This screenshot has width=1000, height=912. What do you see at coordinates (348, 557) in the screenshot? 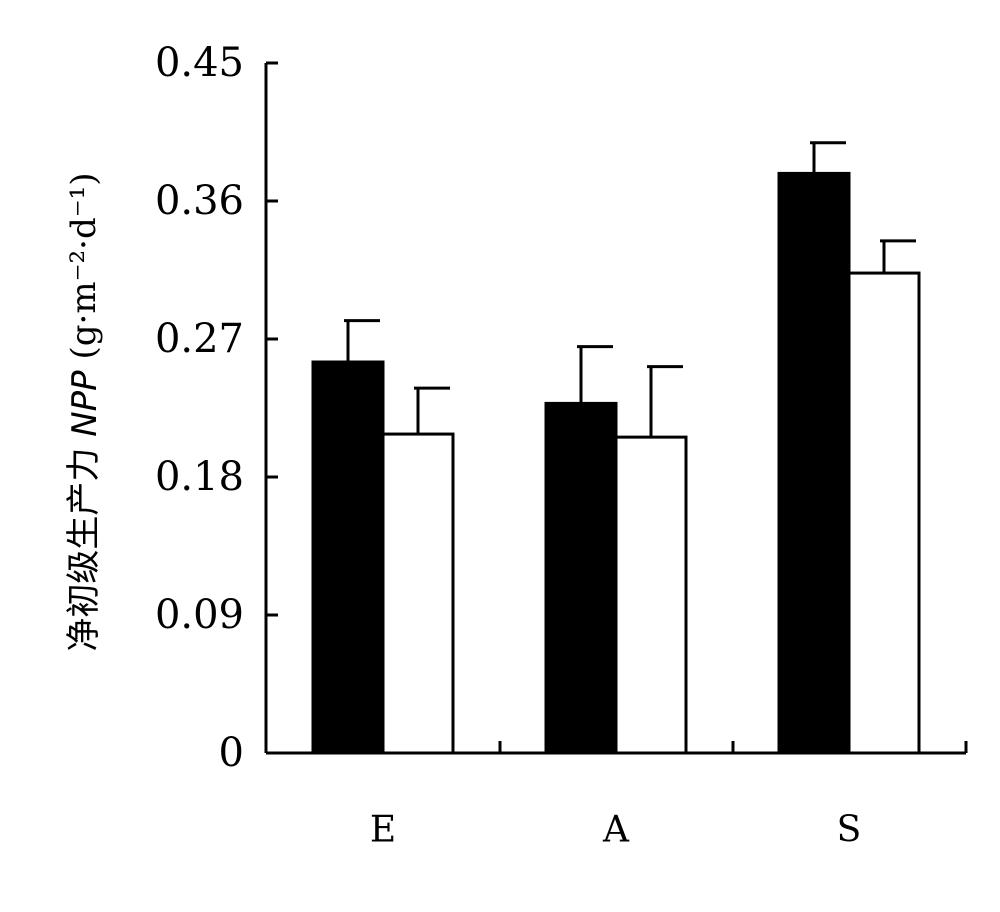
I see `bar-E-filled` at bounding box center [348, 557].